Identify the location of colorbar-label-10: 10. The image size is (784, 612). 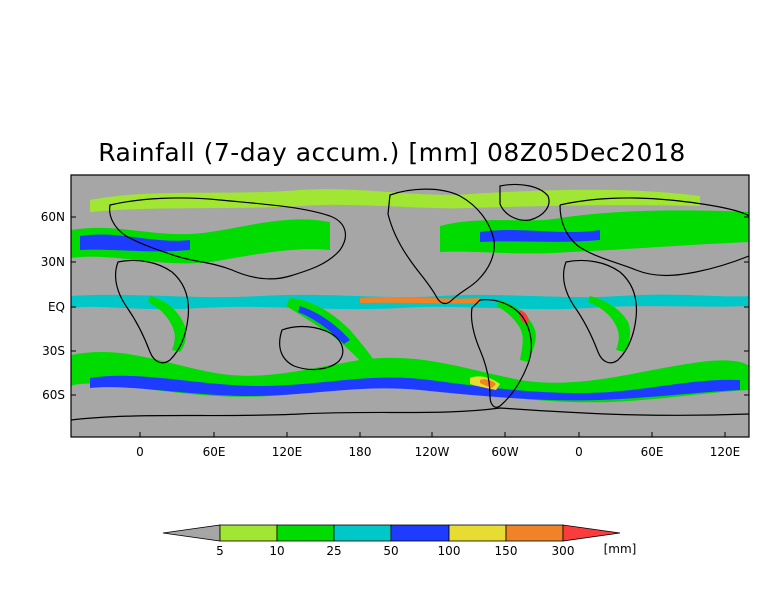
(276, 551).